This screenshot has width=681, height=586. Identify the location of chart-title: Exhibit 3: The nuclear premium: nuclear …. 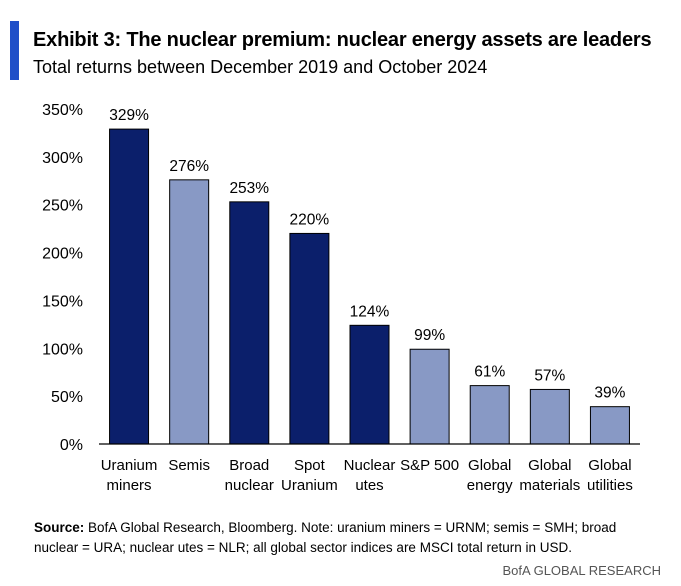
(342, 40).